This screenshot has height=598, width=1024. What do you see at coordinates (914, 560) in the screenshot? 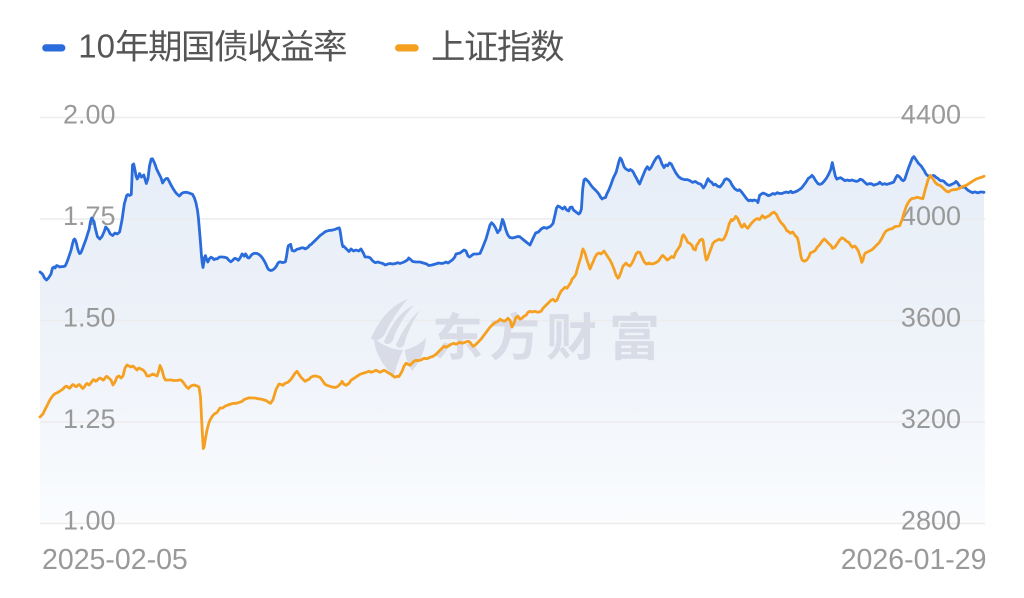
I see `svg-text: 2026-01-29` at bounding box center [914, 560].